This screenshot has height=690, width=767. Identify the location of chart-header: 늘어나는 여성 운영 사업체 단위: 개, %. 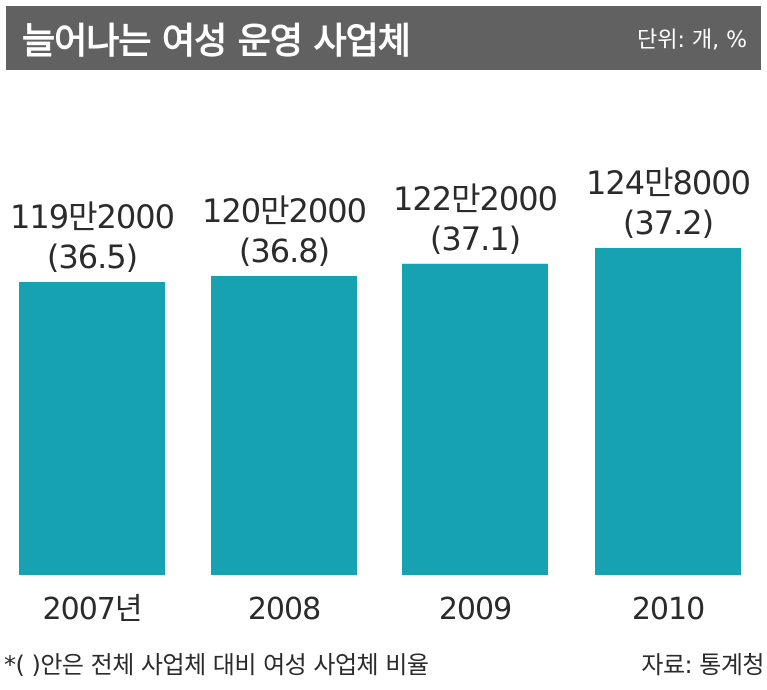
(383, 38).